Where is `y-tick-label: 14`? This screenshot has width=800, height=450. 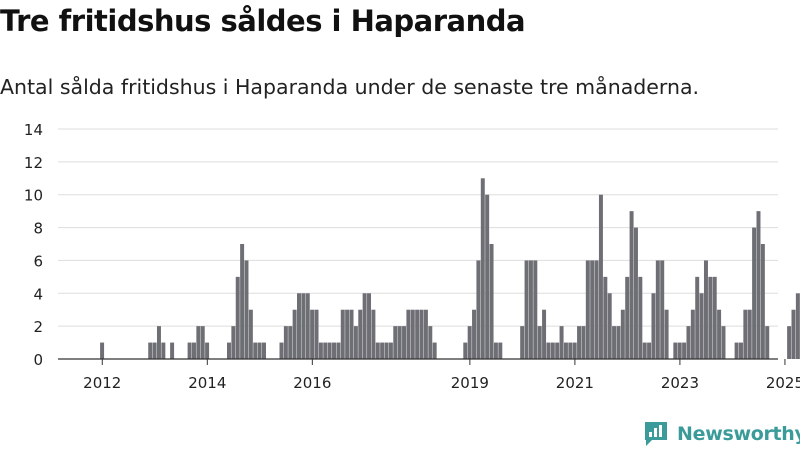 y-tick-label: 14 is located at coordinates (33, 130).